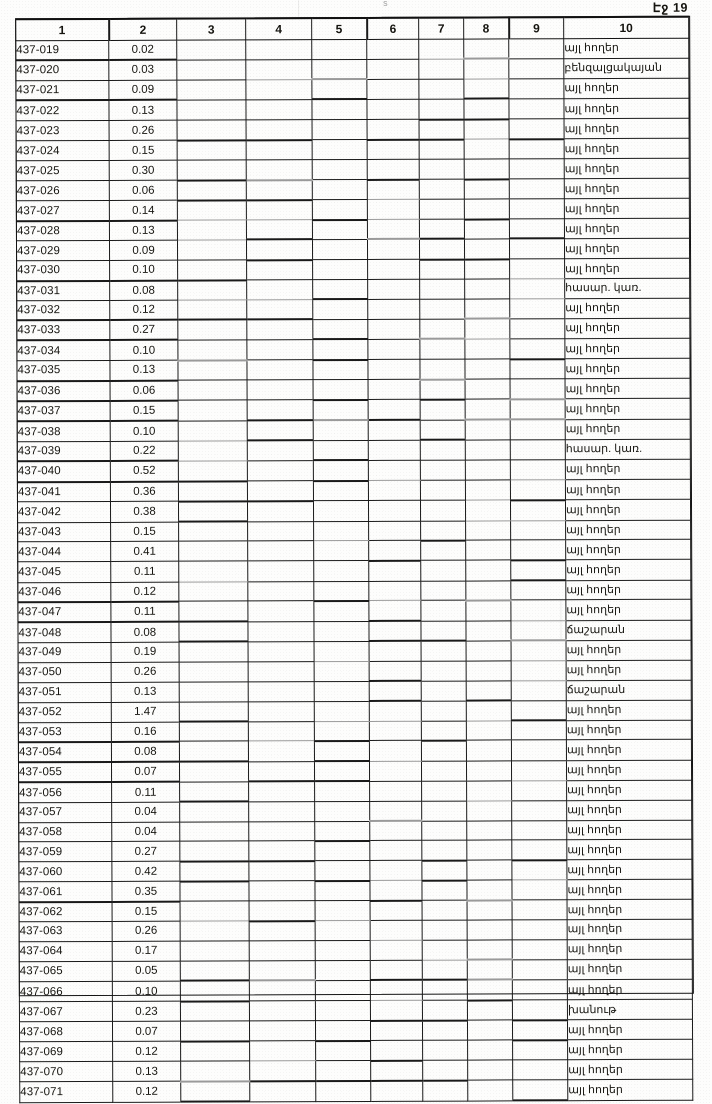 The height and width of the screenshot is (1104, 712). What do you see at coordinates (144, 612) in the screenshot?
I see `area-value-cell: 0.11` at bounding box center [144, 612].